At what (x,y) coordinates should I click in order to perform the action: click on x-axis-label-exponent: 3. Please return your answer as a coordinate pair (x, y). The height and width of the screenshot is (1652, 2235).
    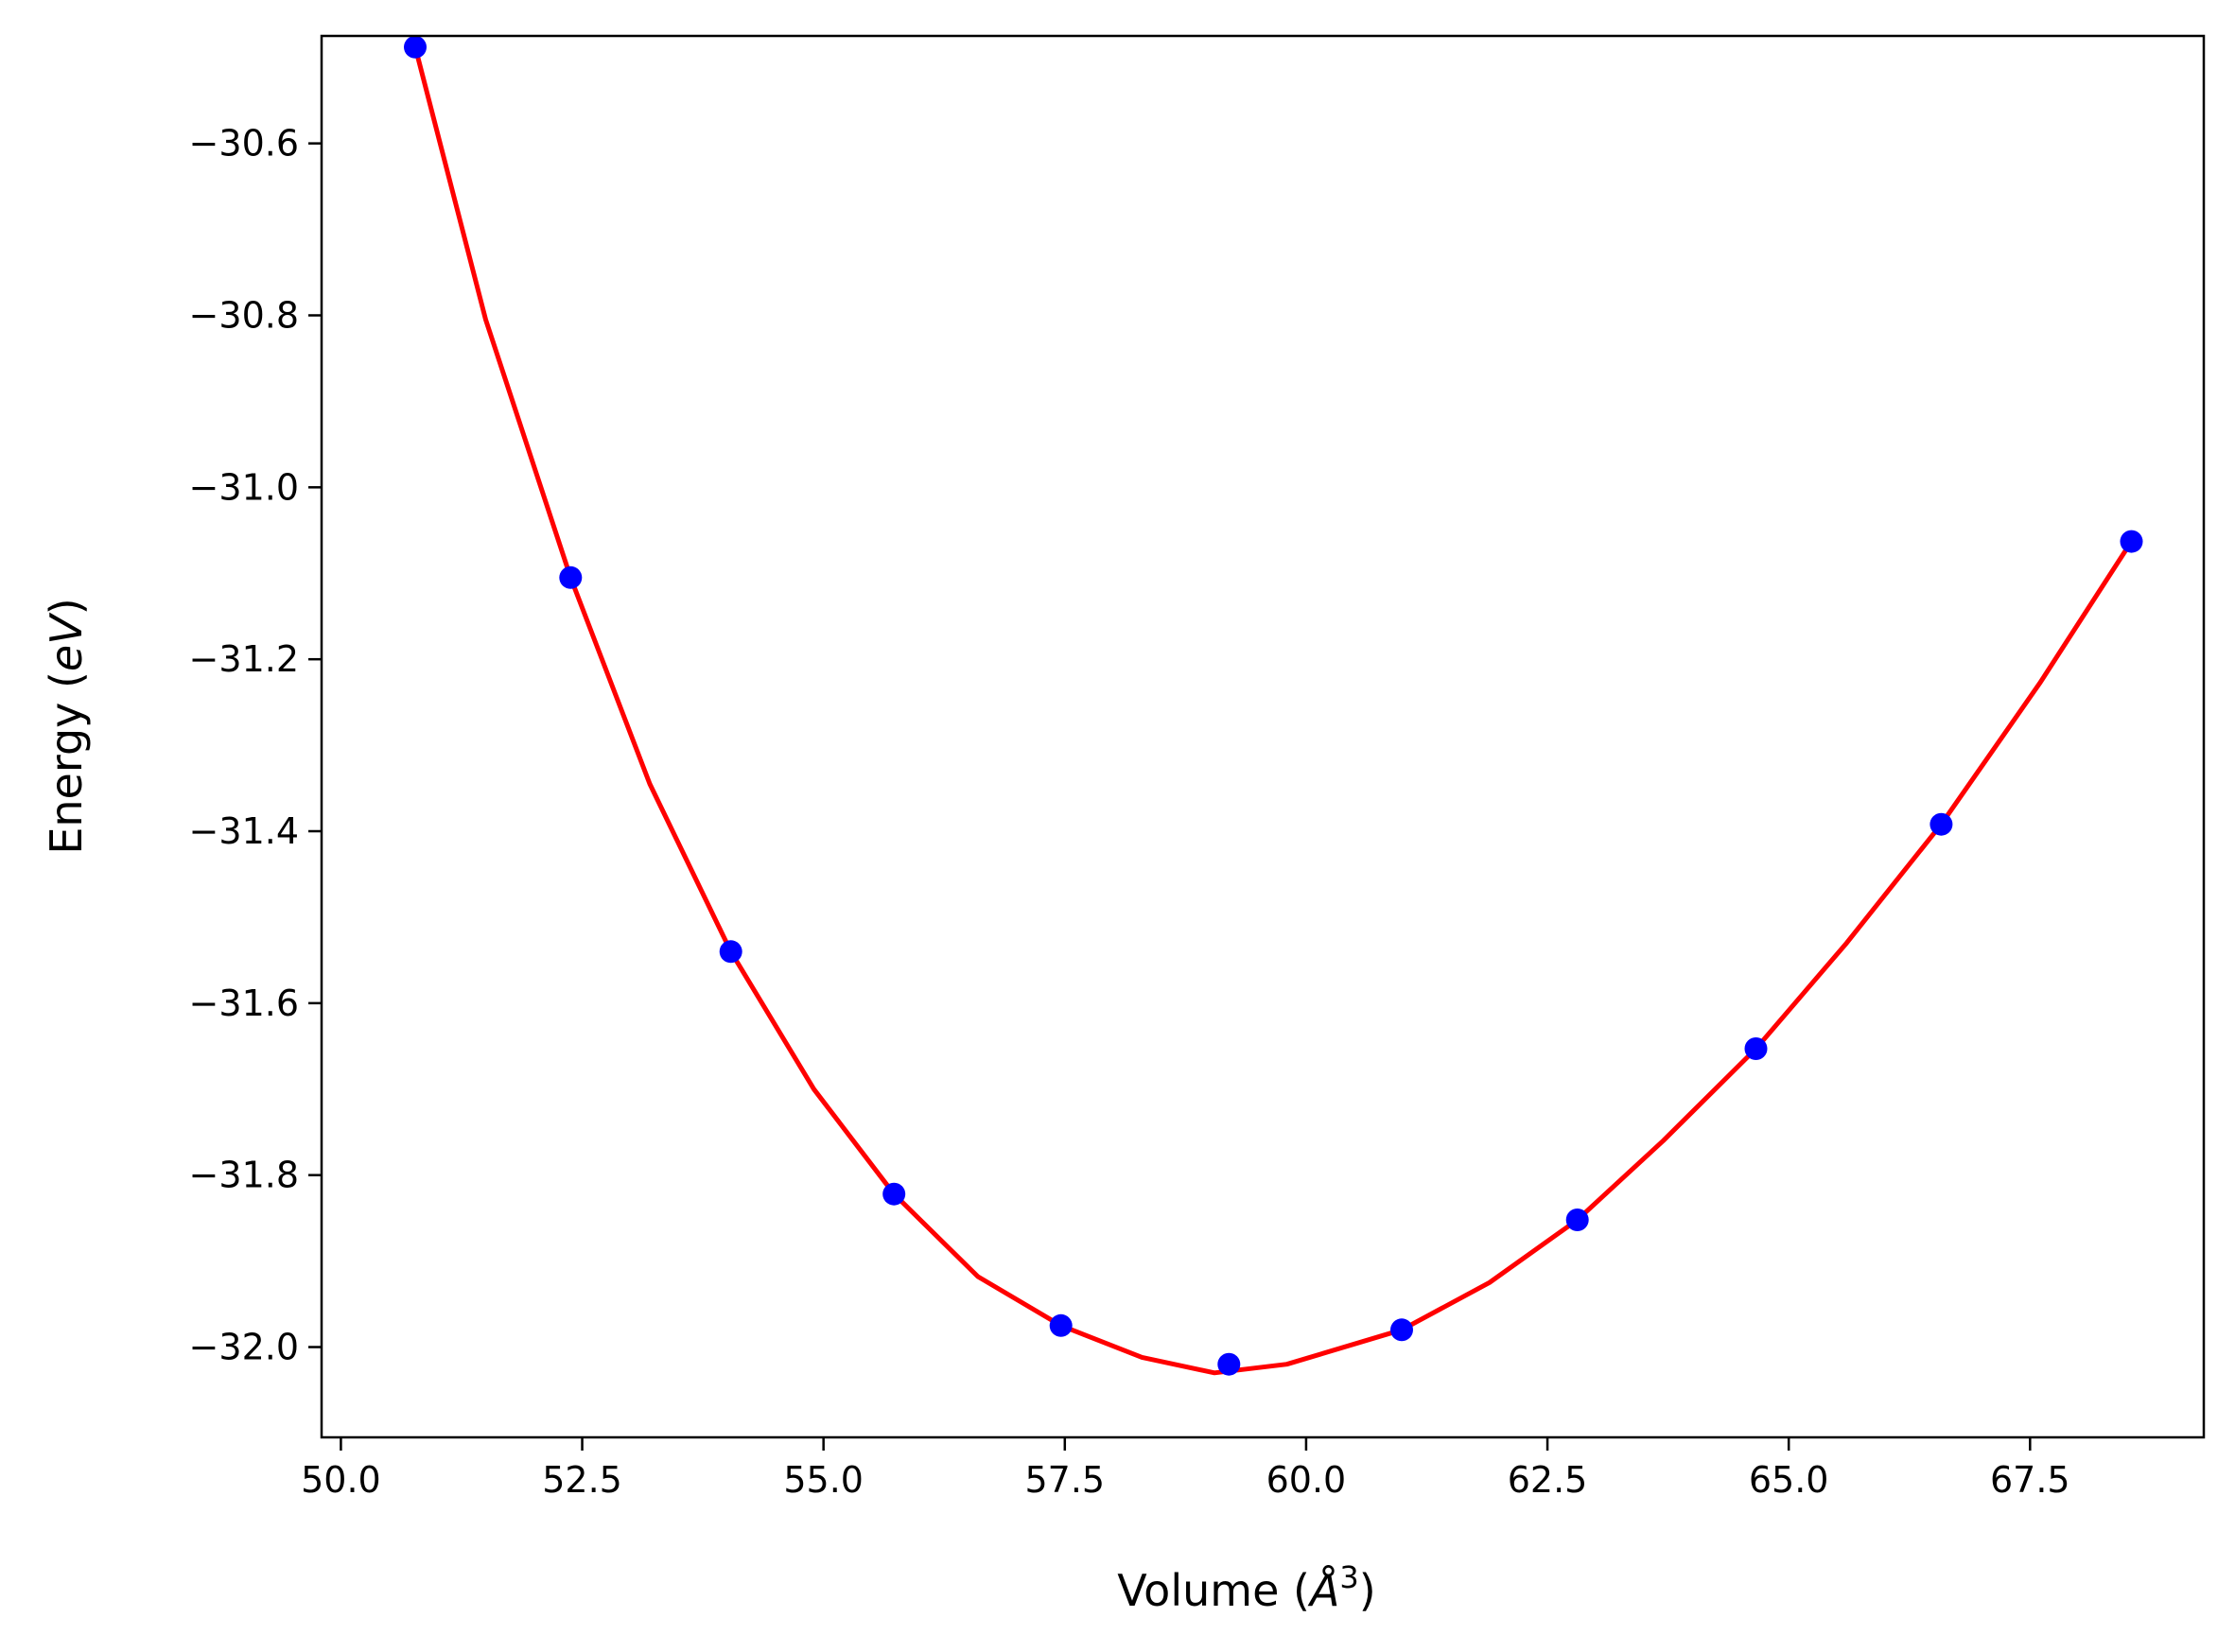
    Looking at the image, I should click on (1348, 1577).